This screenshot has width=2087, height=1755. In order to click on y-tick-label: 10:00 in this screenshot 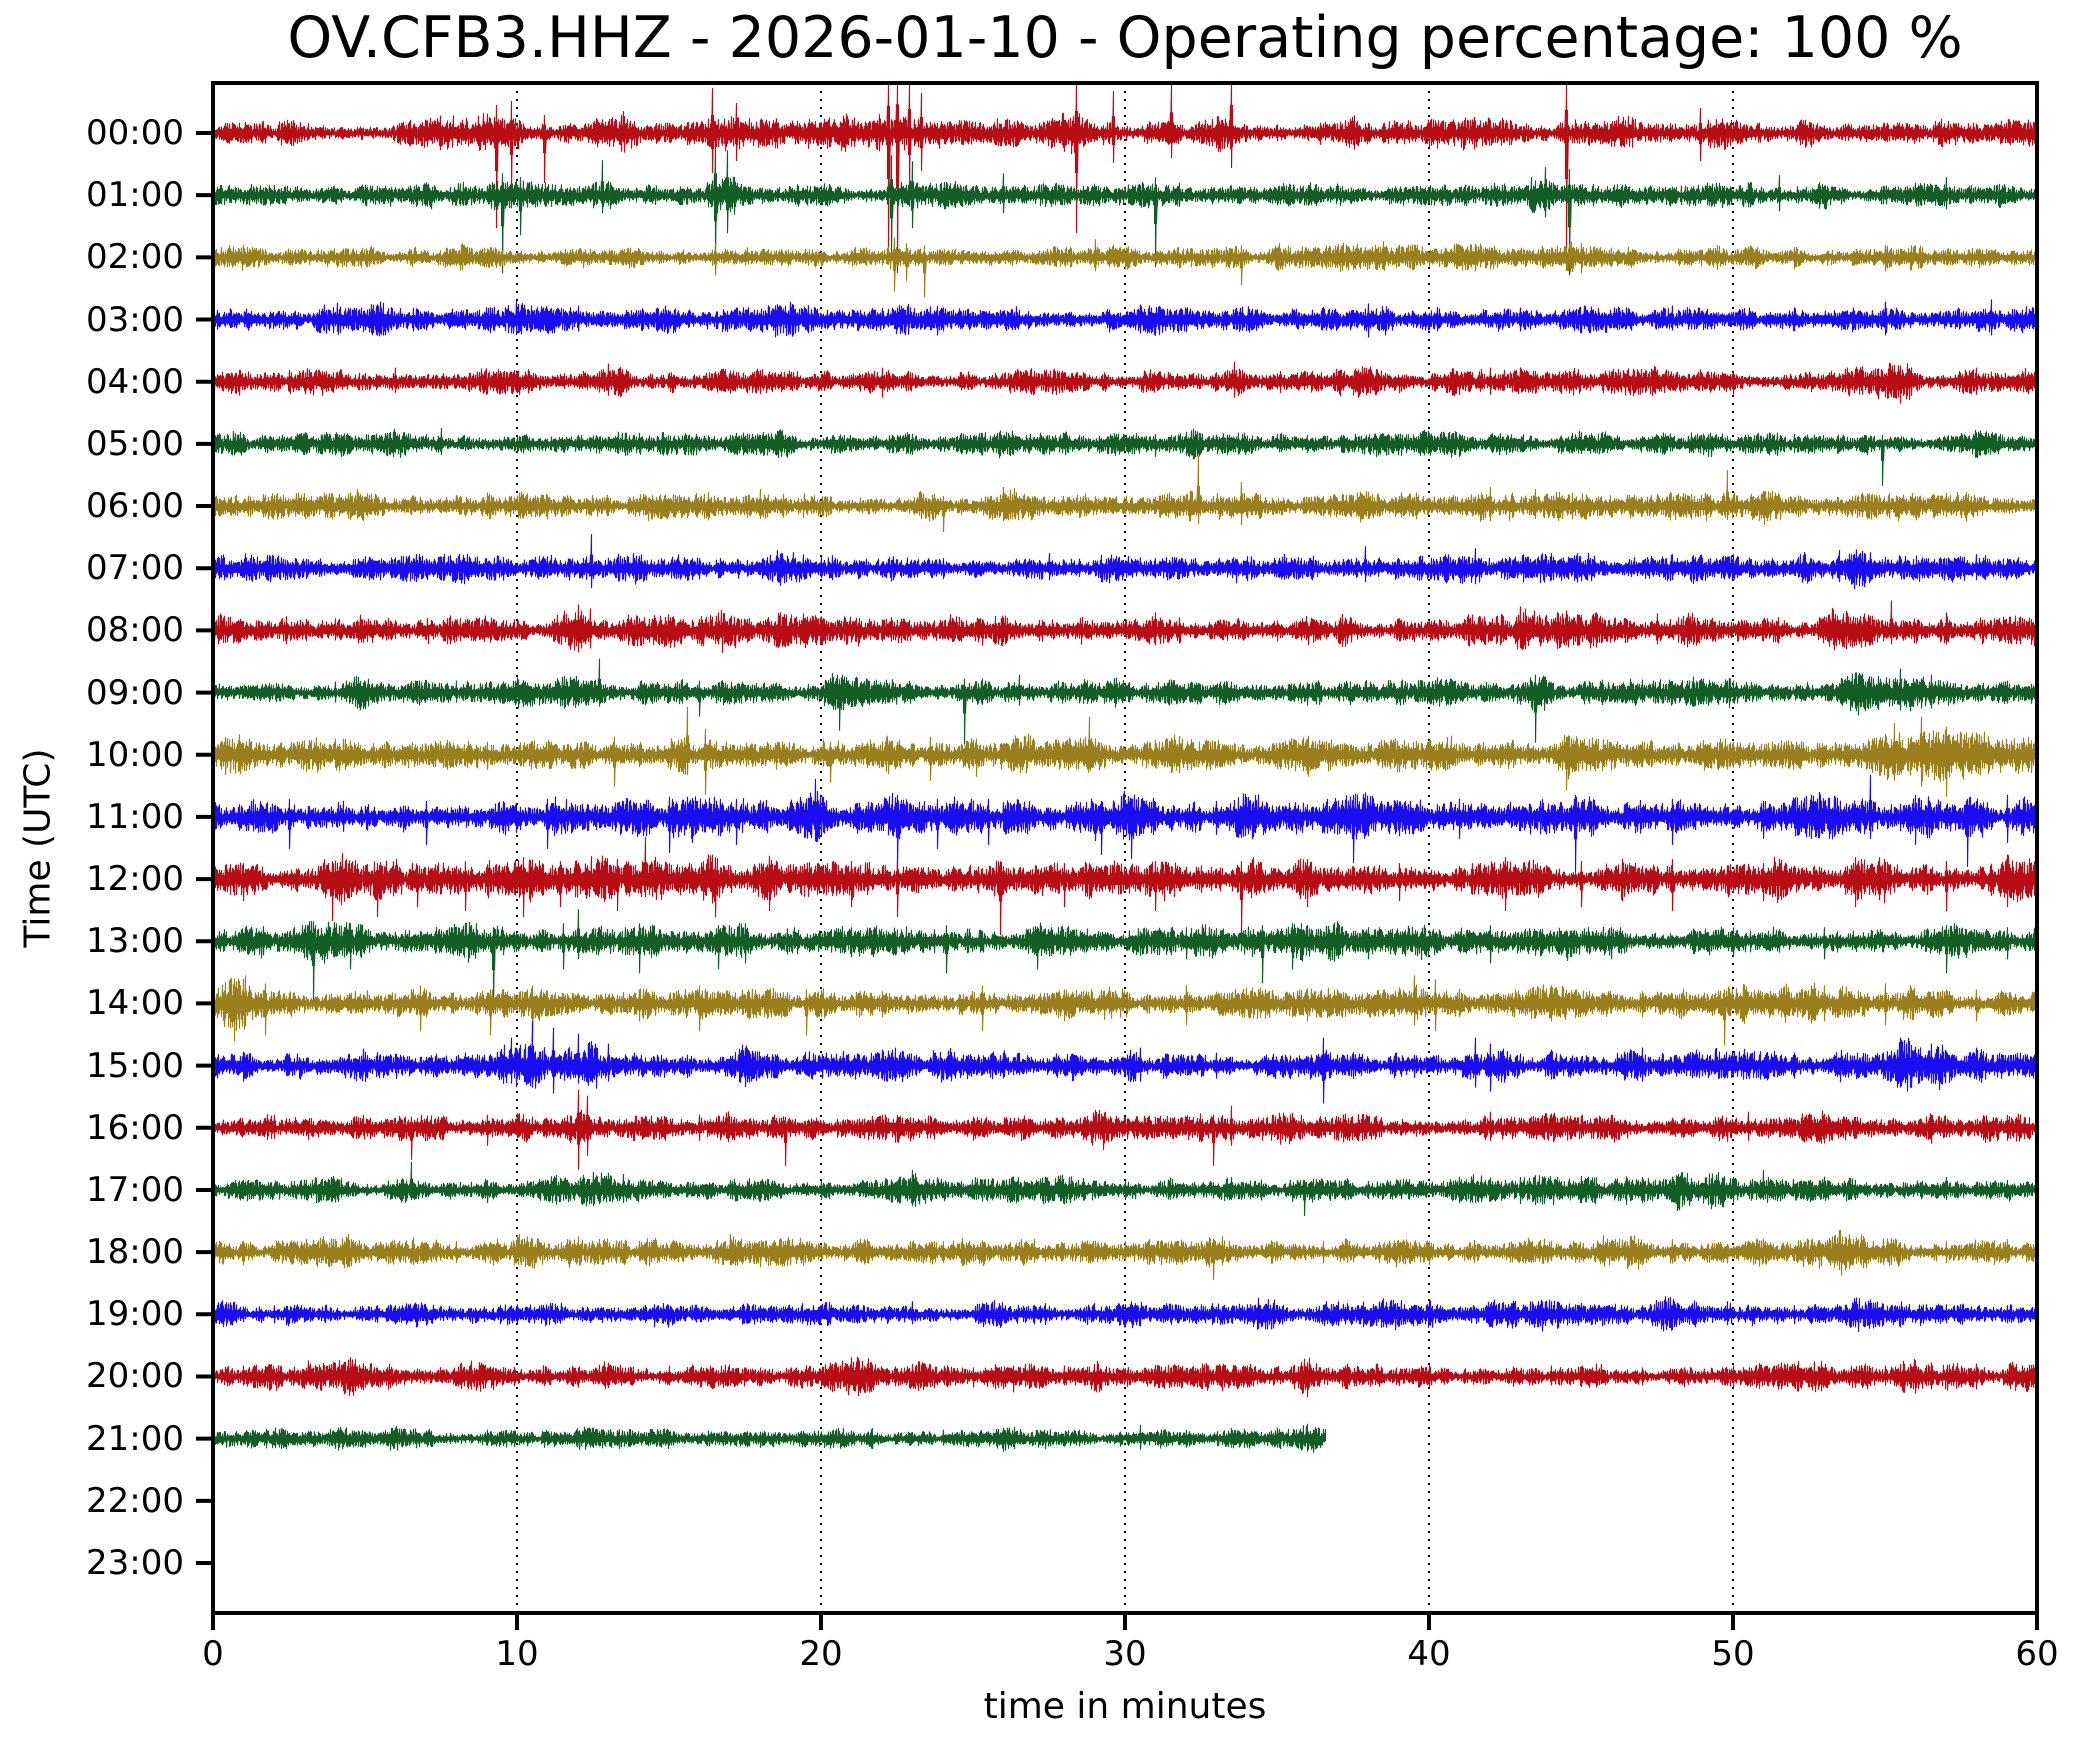, I will do `click(135, 754)`.